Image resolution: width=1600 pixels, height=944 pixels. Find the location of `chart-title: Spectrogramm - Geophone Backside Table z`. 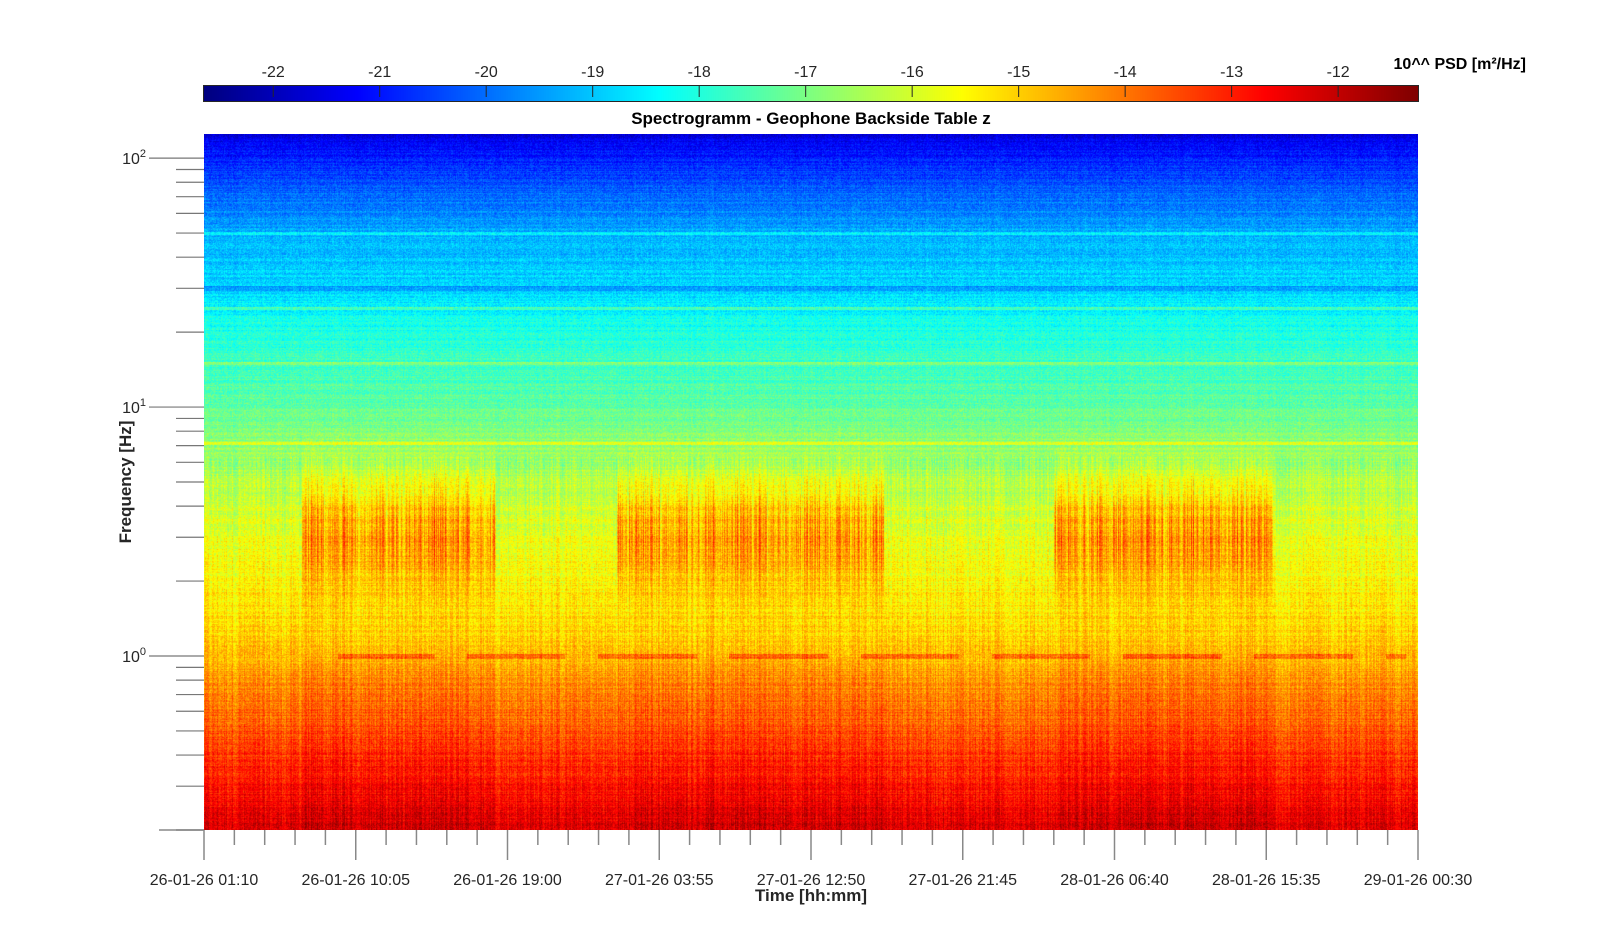

chart-title: Spectrogramm - Geophone Backside Table z is located at coordinates (811, 118).